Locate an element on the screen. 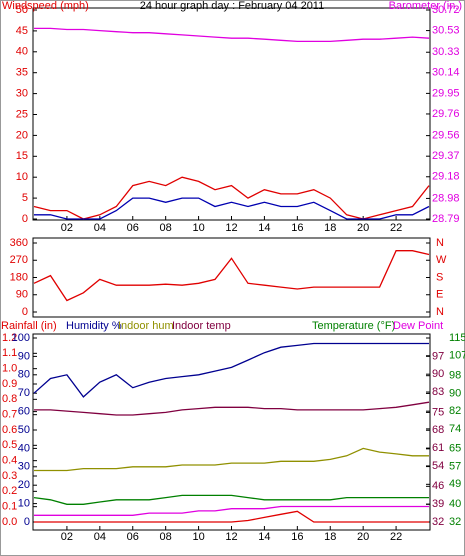 This screenshot has width=465, height=556. y-tick-label: 30.53 is located at coordinates (446, 30).